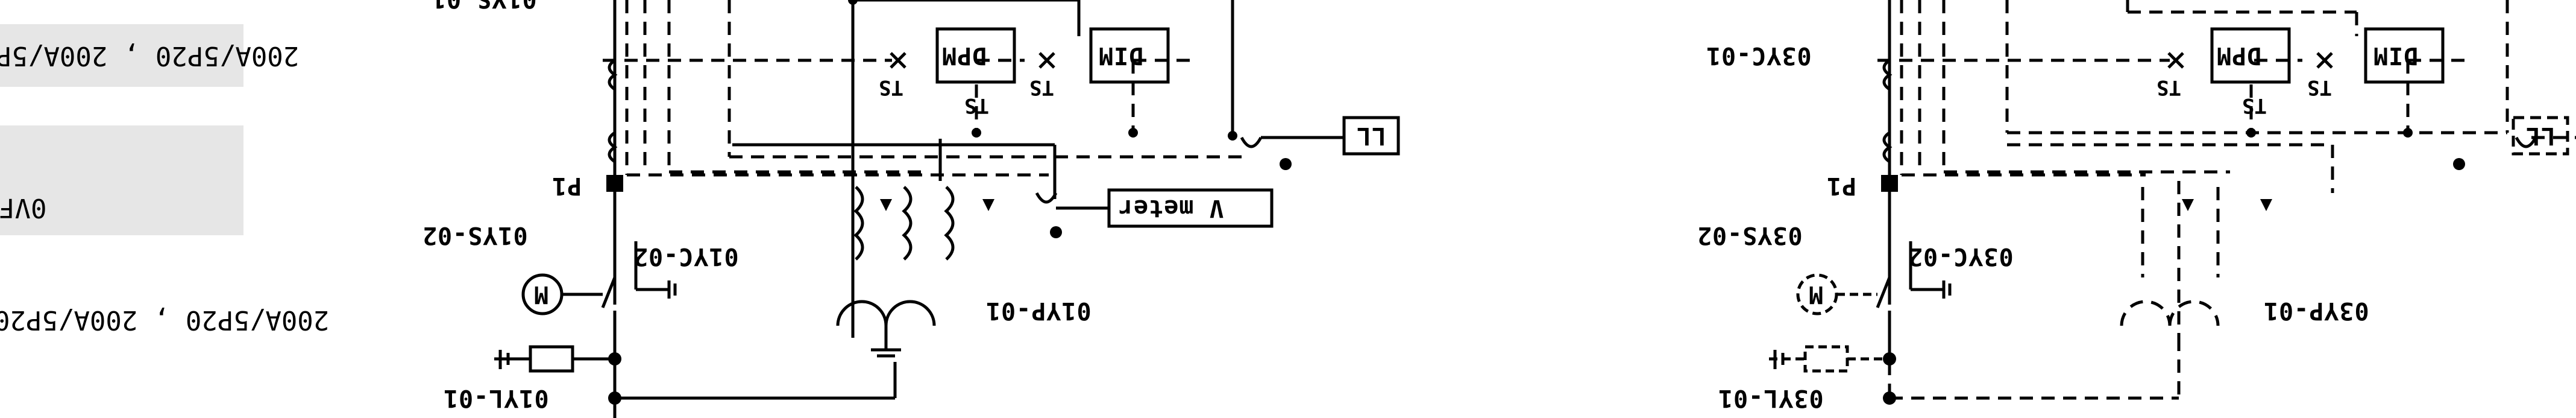 Image resolution: width=2576 pixels, height=418 pixels. Describe the element at coordinates (2459, 164) in the screenshot. I see `right-lamp-dot` at that location.